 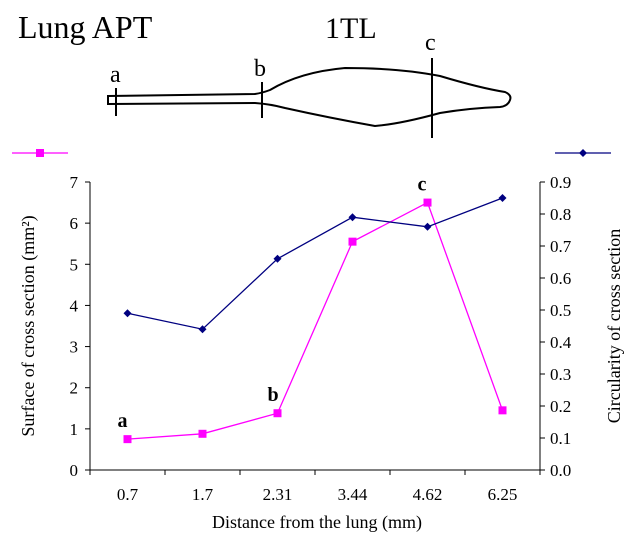 What do you see at coordinates (560, 278) in the screenshot?
I see `y2-tick-label: 0.6` at bounding box center [560, 278].